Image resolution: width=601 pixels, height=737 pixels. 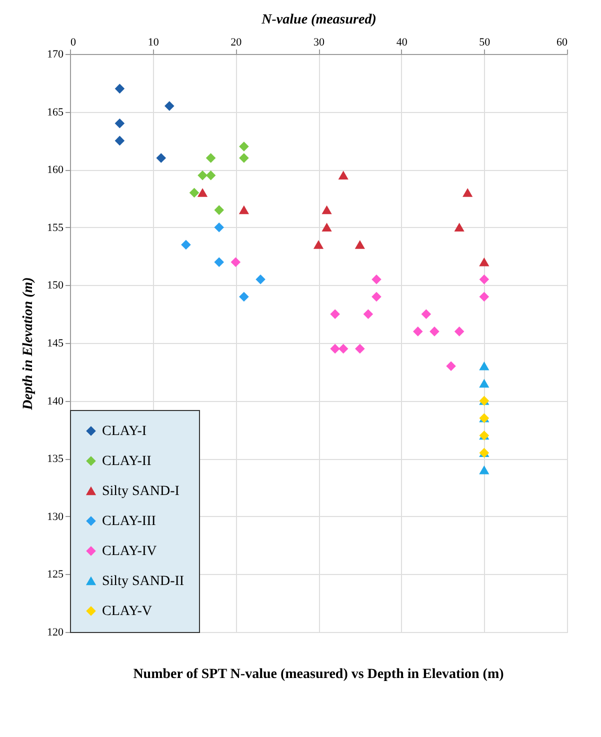 I want to click on x-tick-label: 10, so click(x=154, y=42).